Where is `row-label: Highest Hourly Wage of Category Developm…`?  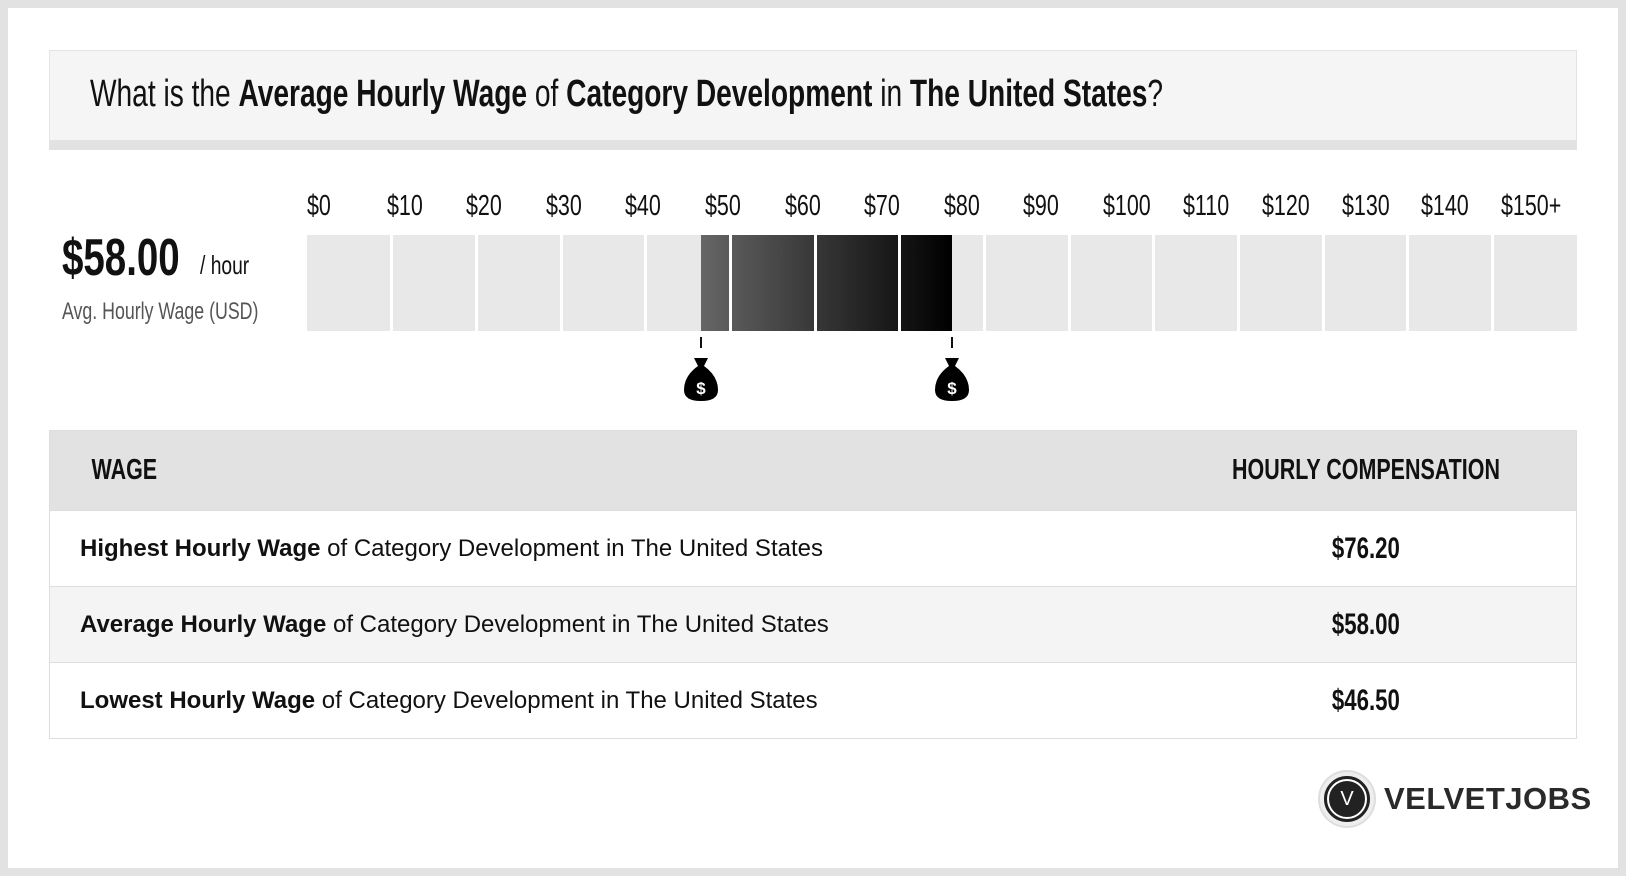 row-label: Highest Hourly Wage of Category Developm… is located at coordinates (603, 548).